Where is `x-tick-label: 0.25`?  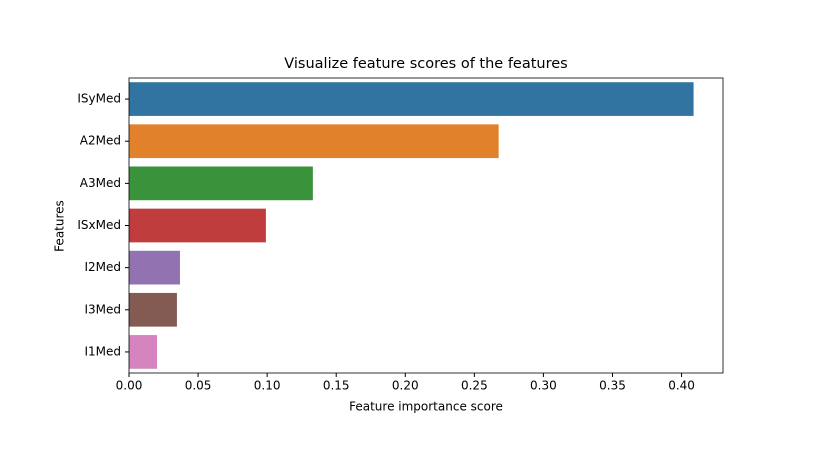
x-tick-label: 0.25 is located at coordinates (474, 386).